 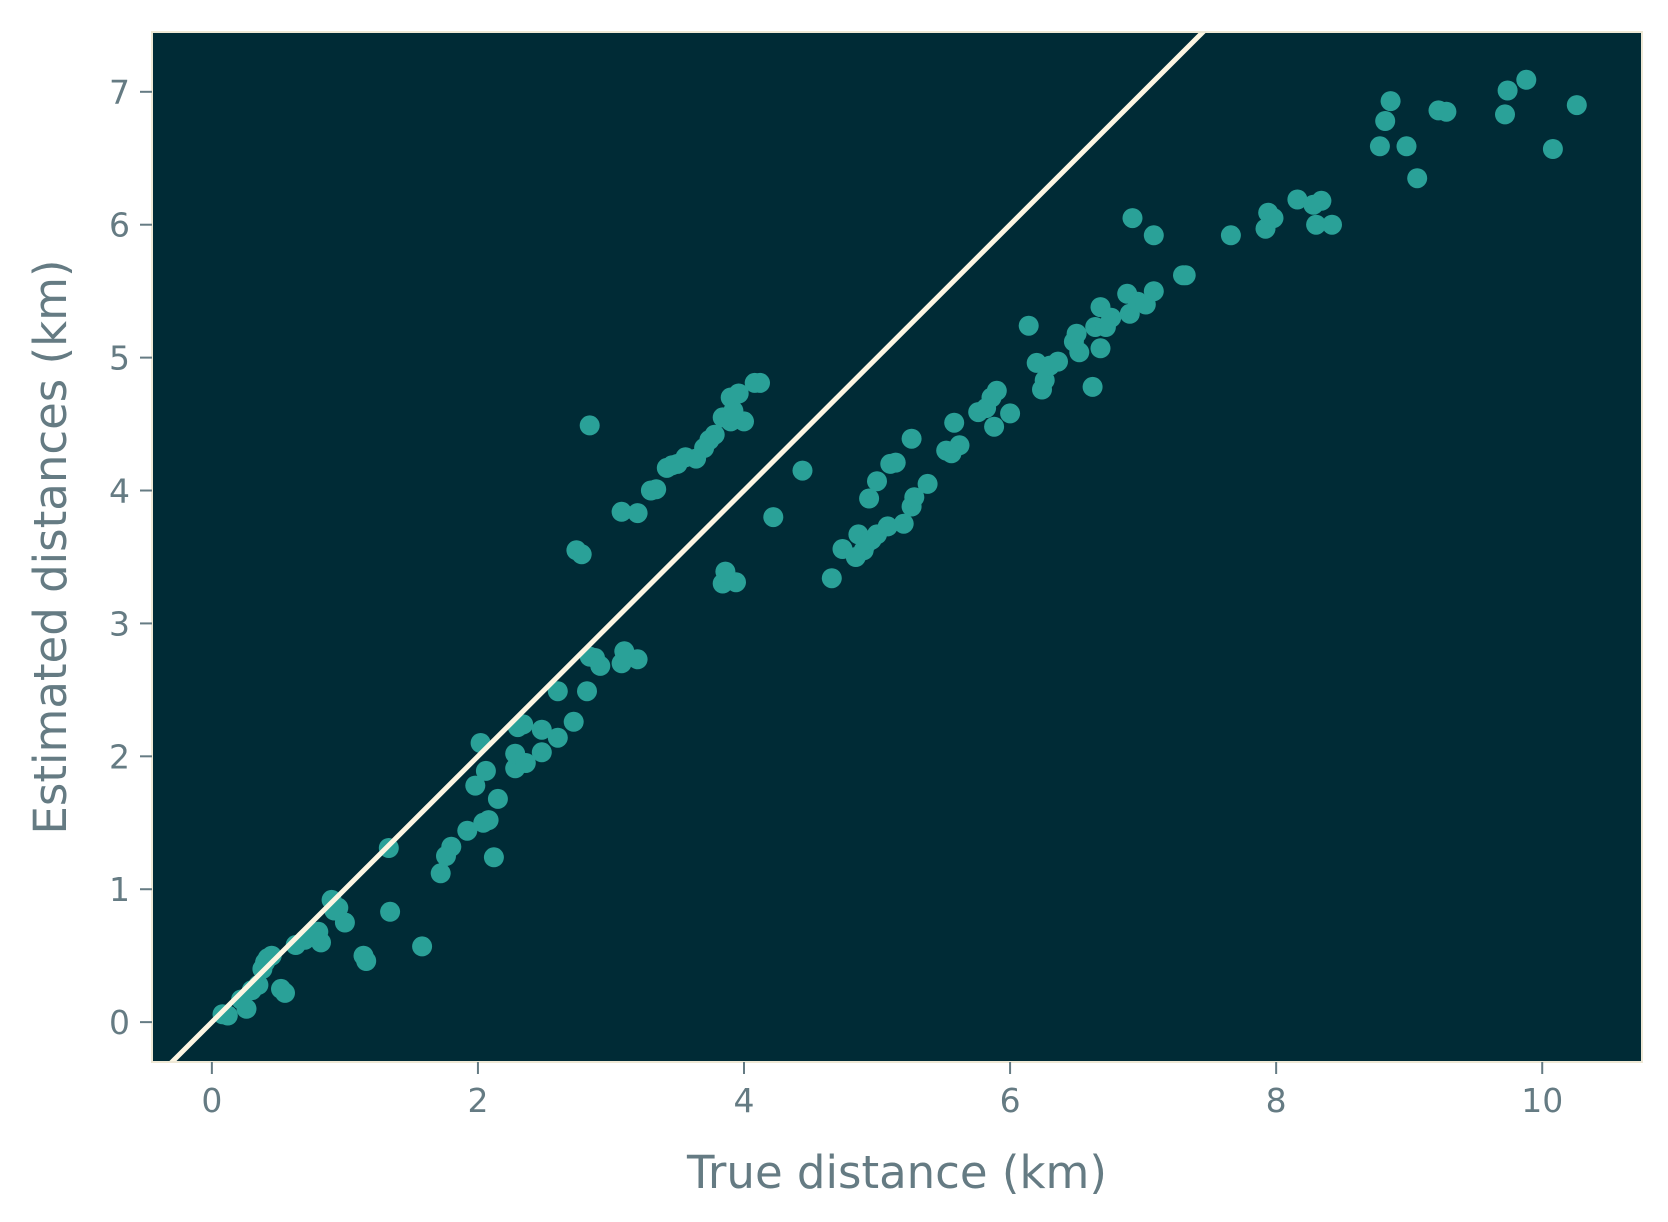 What do you see at coordinates (744, 1100) in the screenshot?
I see `x-tick-label: 4` at bounding box center [744, 1100].